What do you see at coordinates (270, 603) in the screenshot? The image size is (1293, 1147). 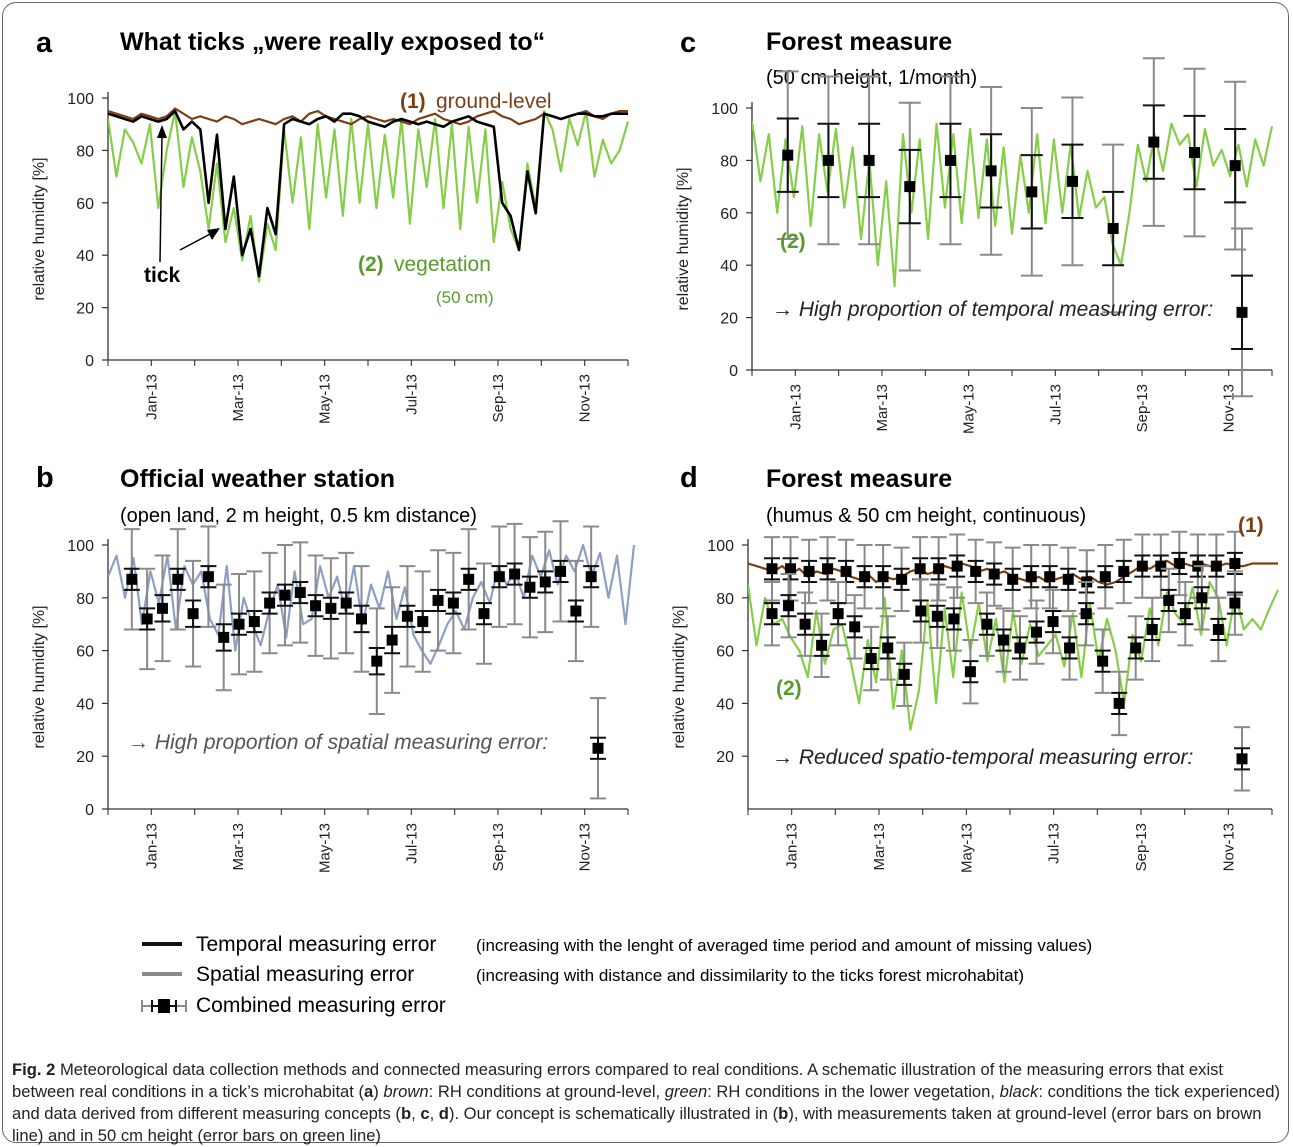 I see `errorbar-b-err-9-marker` at bounding box center [270, 603].